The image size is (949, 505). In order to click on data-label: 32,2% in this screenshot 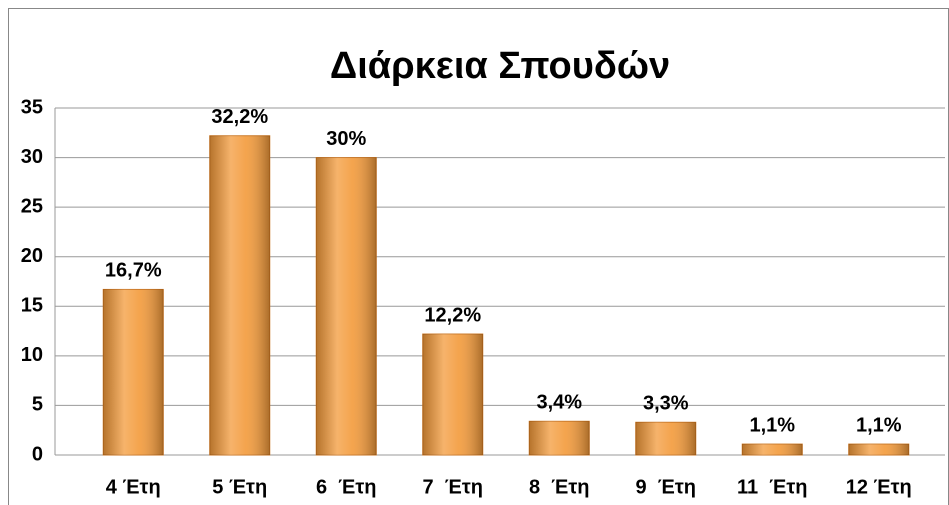, I will do `click(239, 117)`.